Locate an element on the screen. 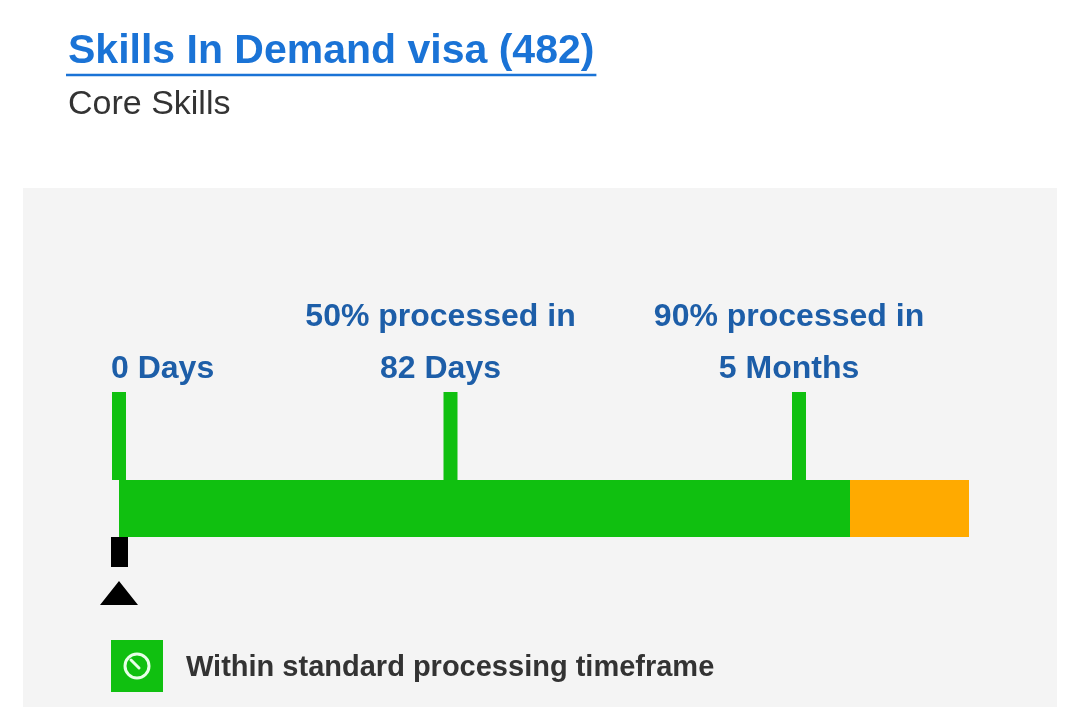 This screenshot has height=707, width=1080. ref-line-label: 50% processed in 82 Days is located at coordinates (440, 341).